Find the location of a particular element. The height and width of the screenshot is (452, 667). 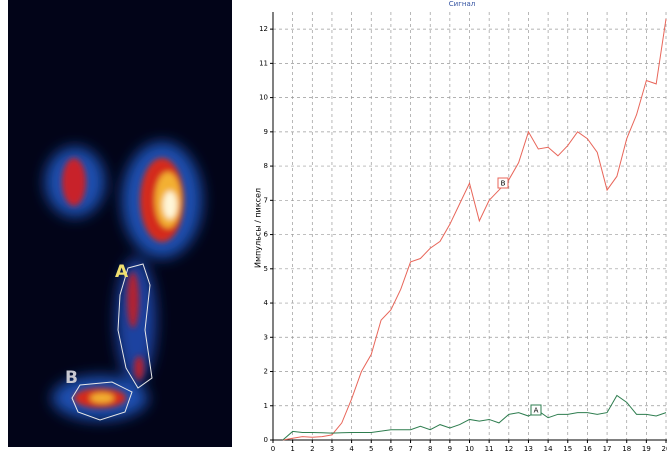

x-tick-label: 20 is located at coordinates (664, 448).